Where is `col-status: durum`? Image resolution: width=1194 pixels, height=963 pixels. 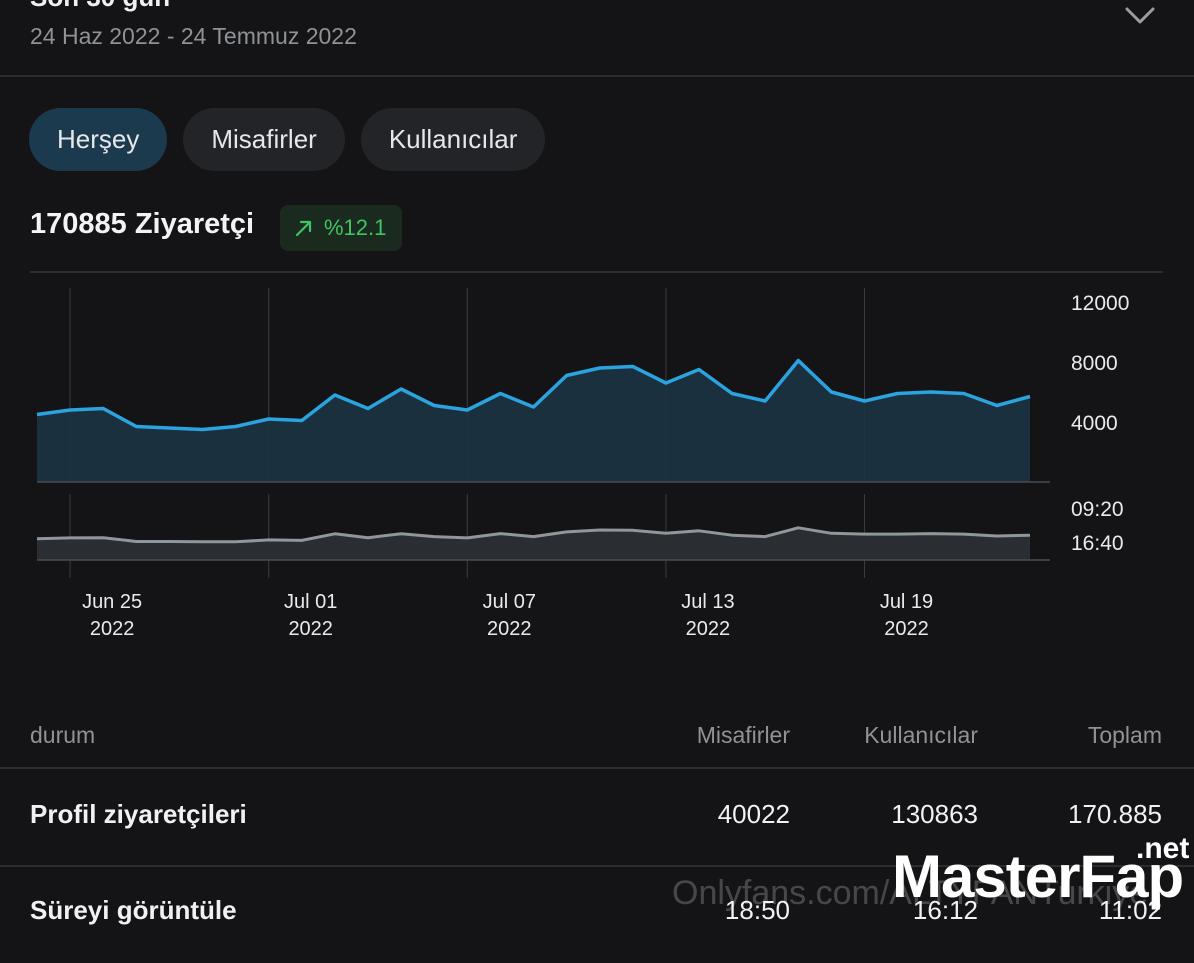 col-status: durum is located at coordinates (63, 735).